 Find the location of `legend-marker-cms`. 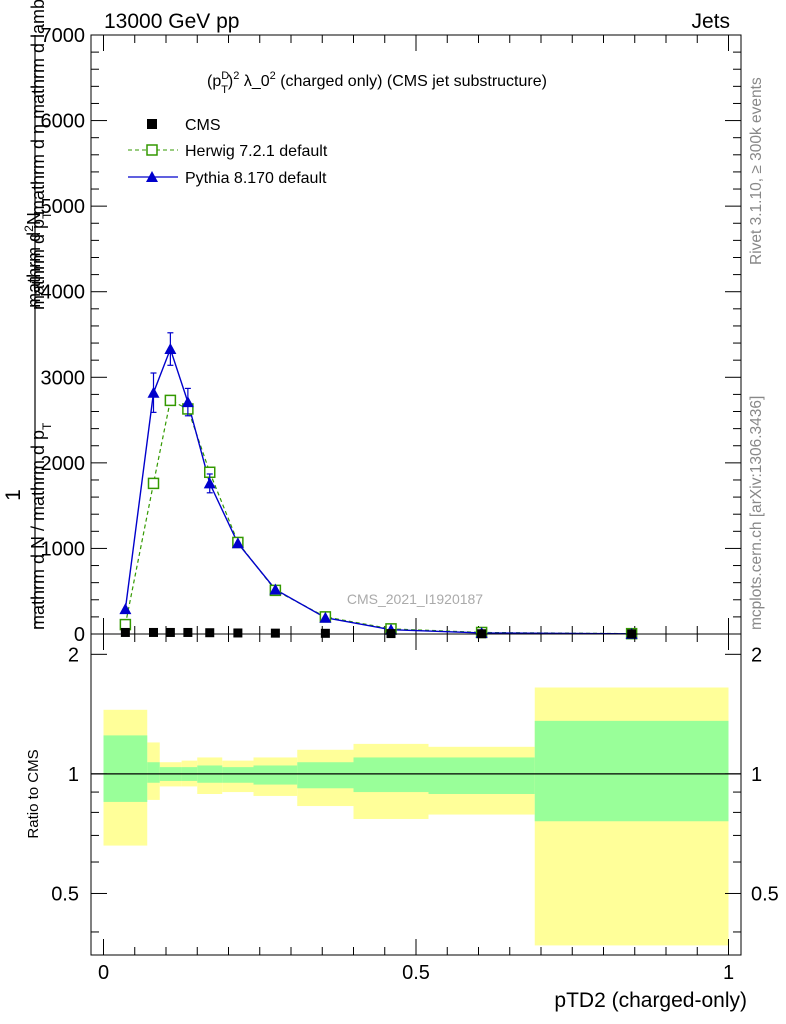

legend-marker-cms is located at coordinates (152, 124).